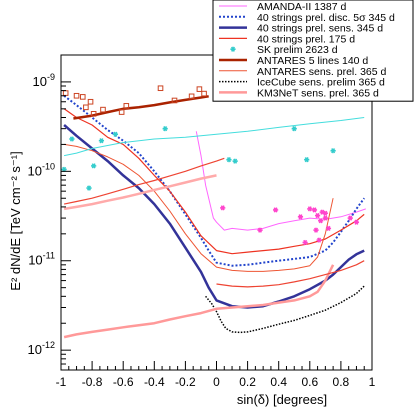 This screenshot has width=415, height=415. Describe the element at coordinates (199, 301) in the screenshot. I see `series-line-km3net-sens-prel-365-d` at that location.